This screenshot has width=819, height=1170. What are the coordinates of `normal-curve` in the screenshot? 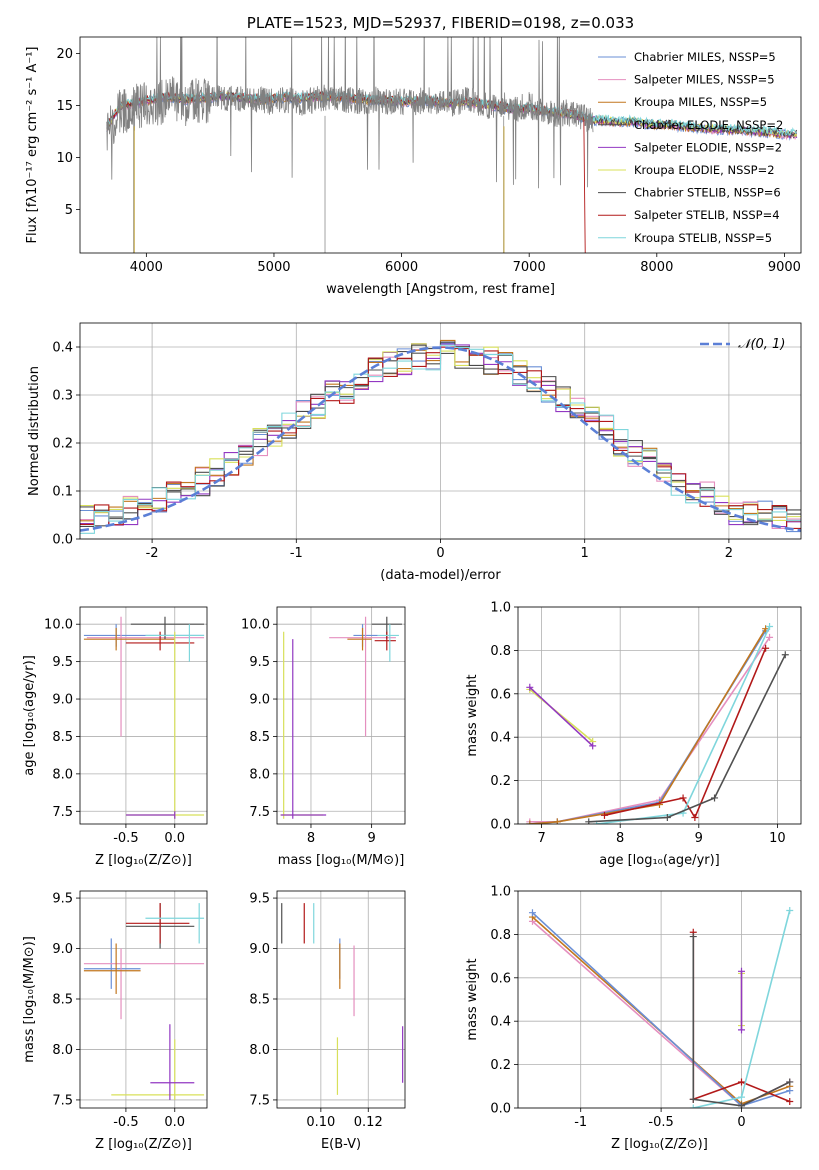 It's located at (440, 439).